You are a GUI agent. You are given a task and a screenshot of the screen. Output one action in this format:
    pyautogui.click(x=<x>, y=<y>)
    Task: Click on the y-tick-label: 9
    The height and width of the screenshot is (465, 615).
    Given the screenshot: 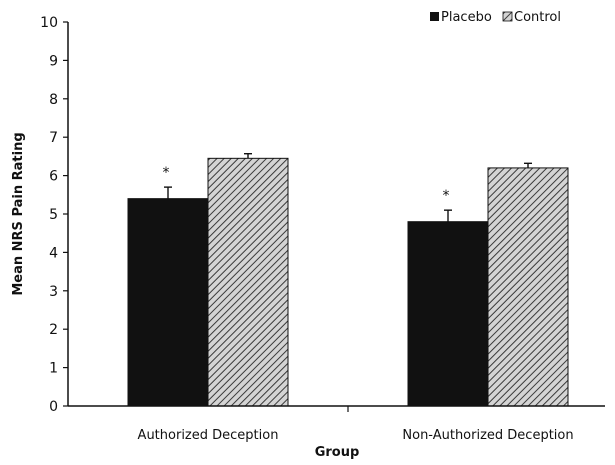 What is the action you would take?
    pyautogui.click(x=53, y=61)
    